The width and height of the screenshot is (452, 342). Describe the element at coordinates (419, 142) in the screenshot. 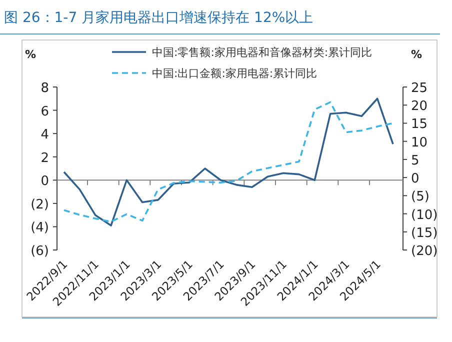

I see `y2-tick-label: 10` at that location.